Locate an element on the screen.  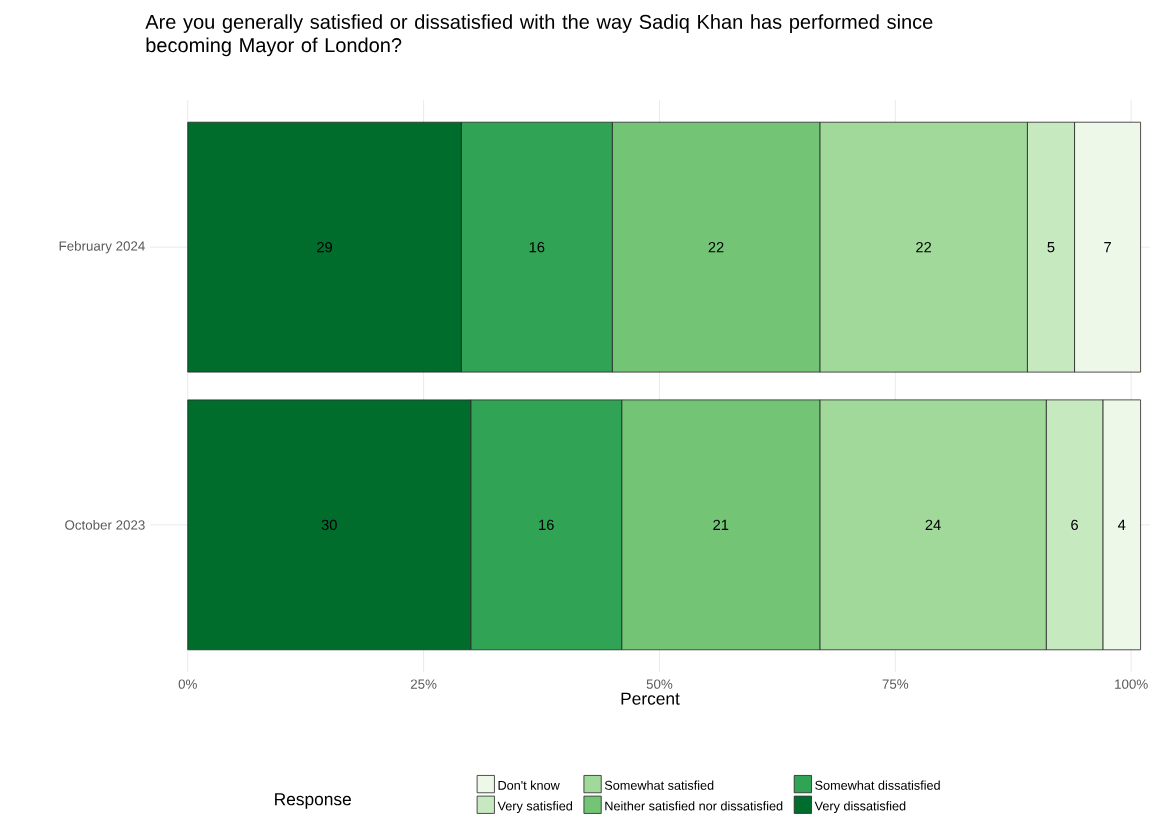
legend-label: Somewhat satisfied is located at coordinates (659, 785).